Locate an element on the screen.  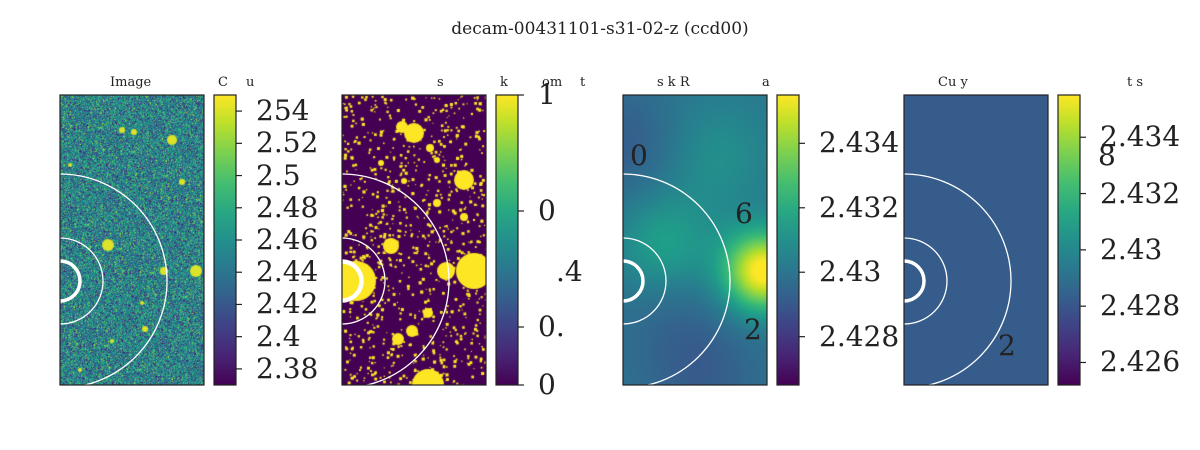
overlapping-tick-label-3: 2 is located at coordinates (1007, 345).